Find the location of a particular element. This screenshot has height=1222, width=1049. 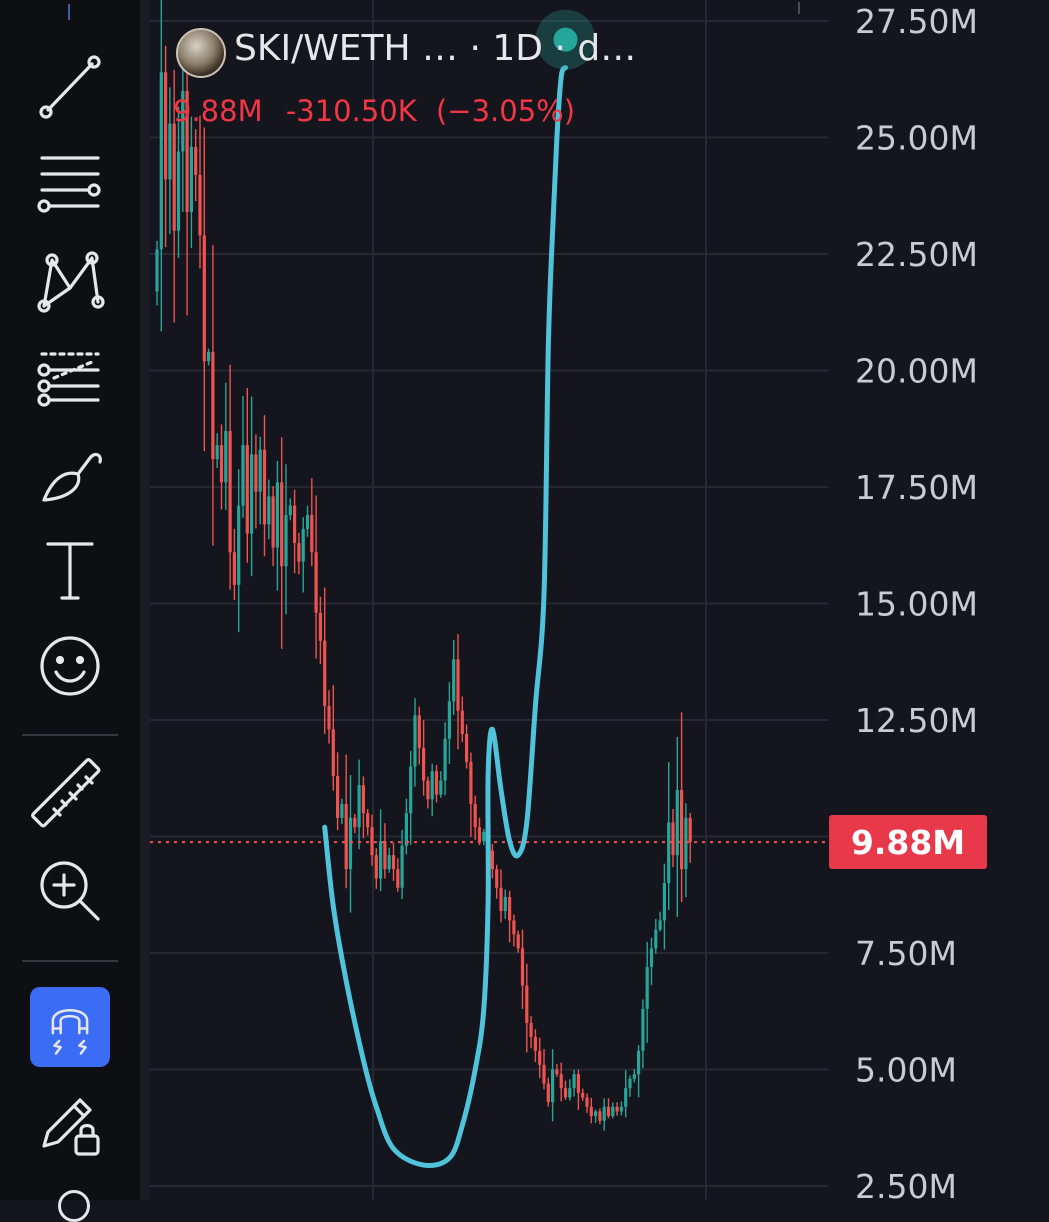

smiley-icon is located at coordinates (70, 666).